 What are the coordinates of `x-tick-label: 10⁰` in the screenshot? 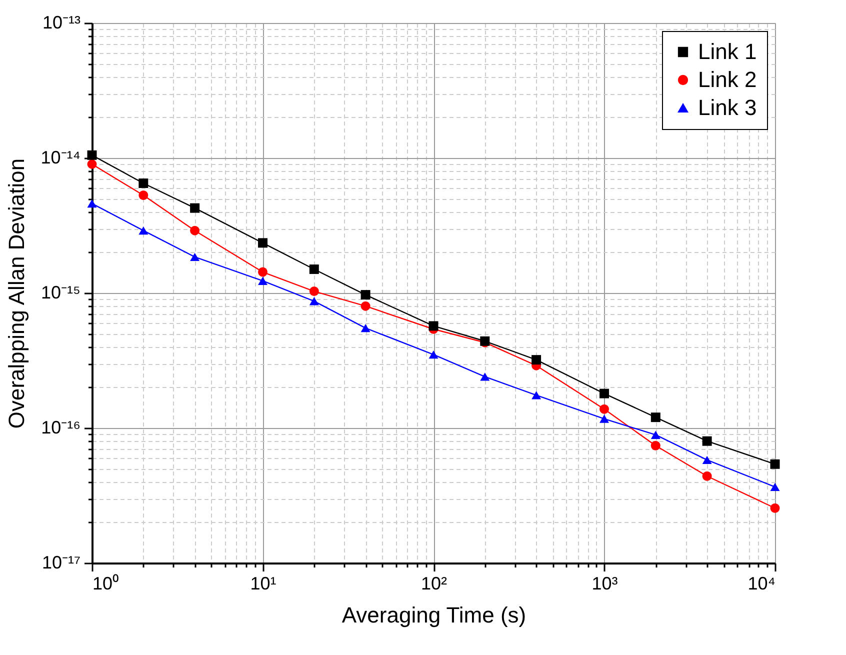 It's located at (105, 584).